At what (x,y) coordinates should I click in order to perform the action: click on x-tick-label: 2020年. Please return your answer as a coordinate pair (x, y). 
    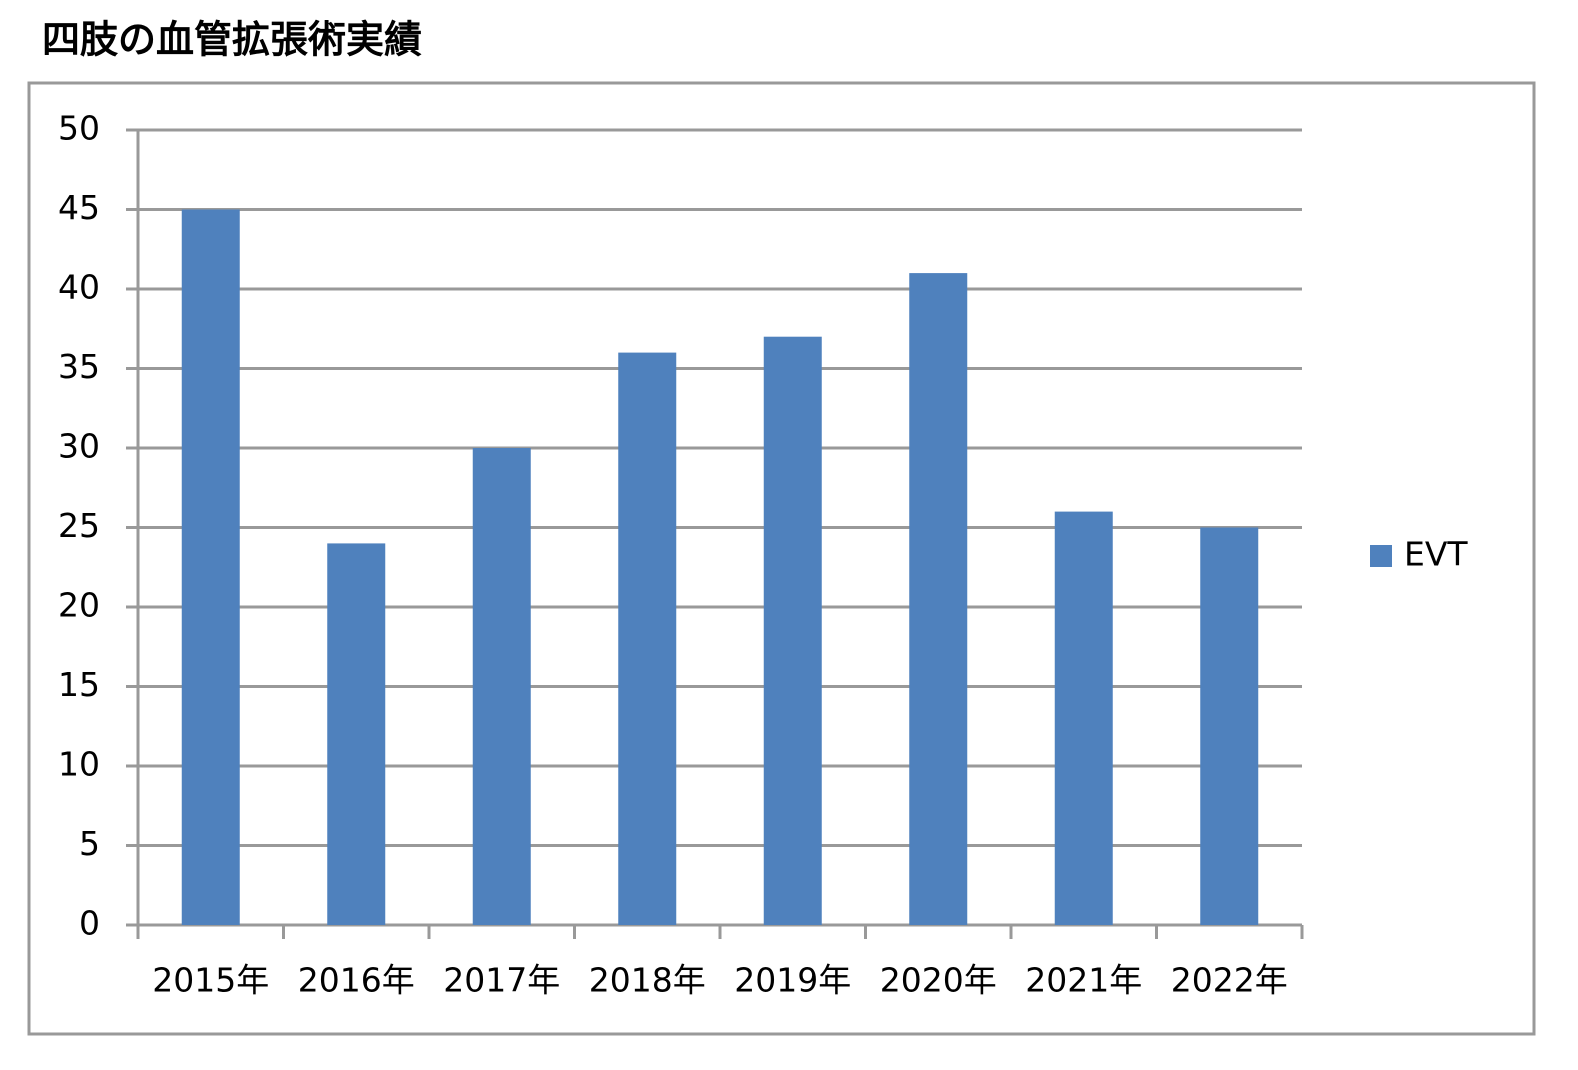
    Looking at the image, I should click on (938, 980).